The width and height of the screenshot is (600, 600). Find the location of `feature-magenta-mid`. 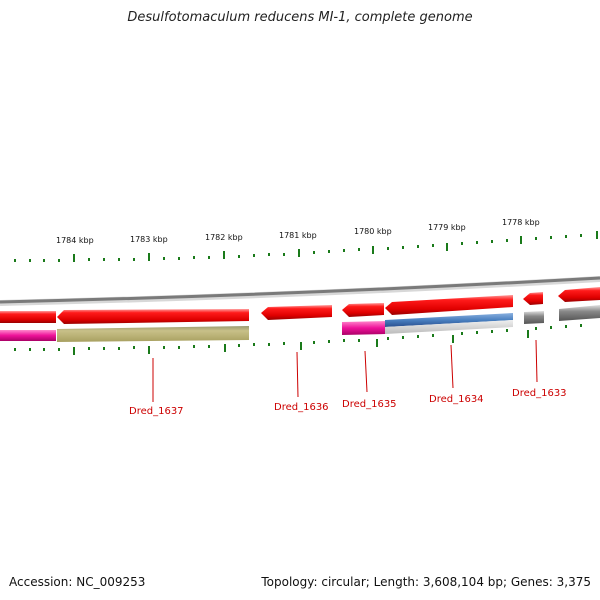

feature-magenta-mid is located at coordinates (363, 328).